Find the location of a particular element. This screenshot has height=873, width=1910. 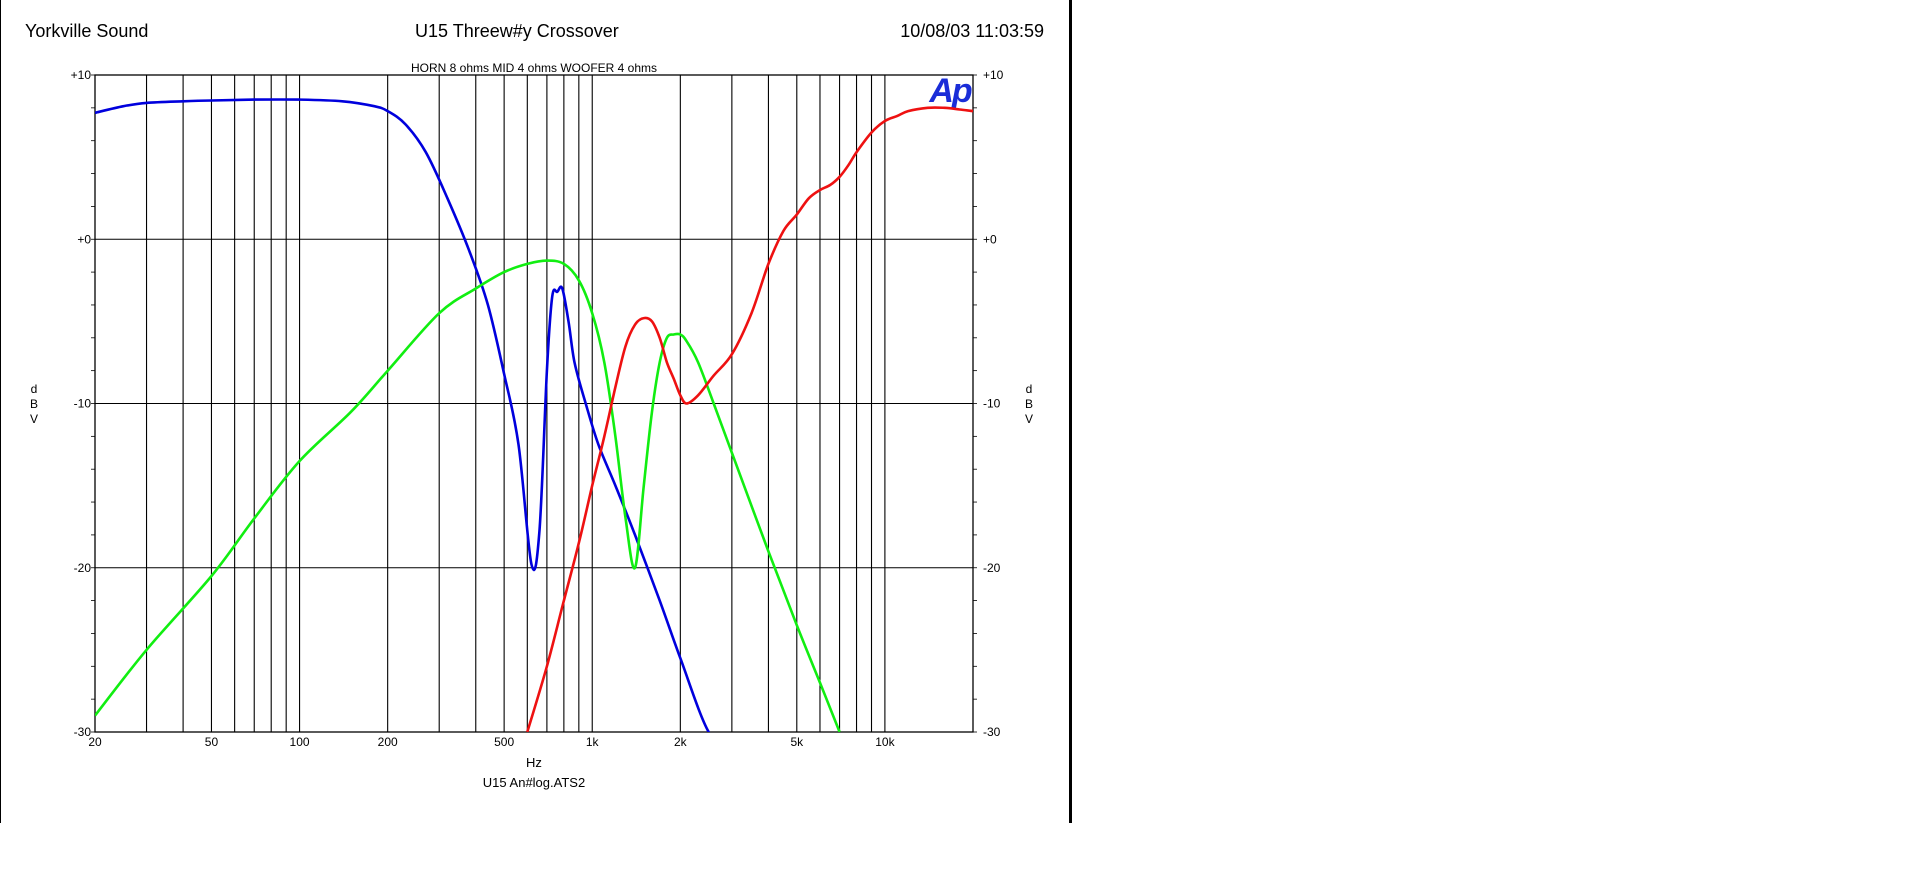

y-tick-label-left: +10 is located at coordinates (81, 75).